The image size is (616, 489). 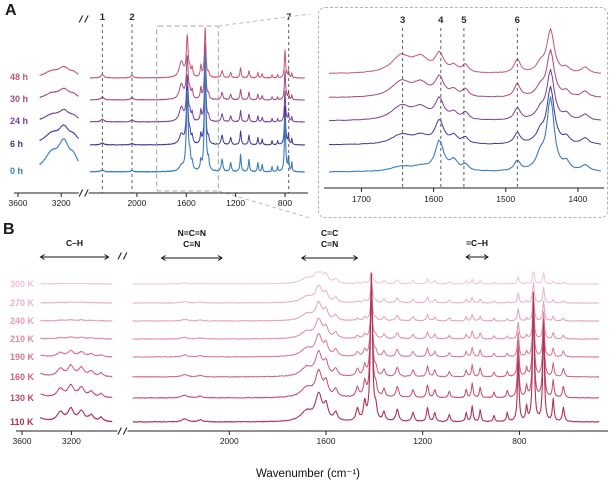 I want to click on panel-b-label: B, so click(x=9, y=229).